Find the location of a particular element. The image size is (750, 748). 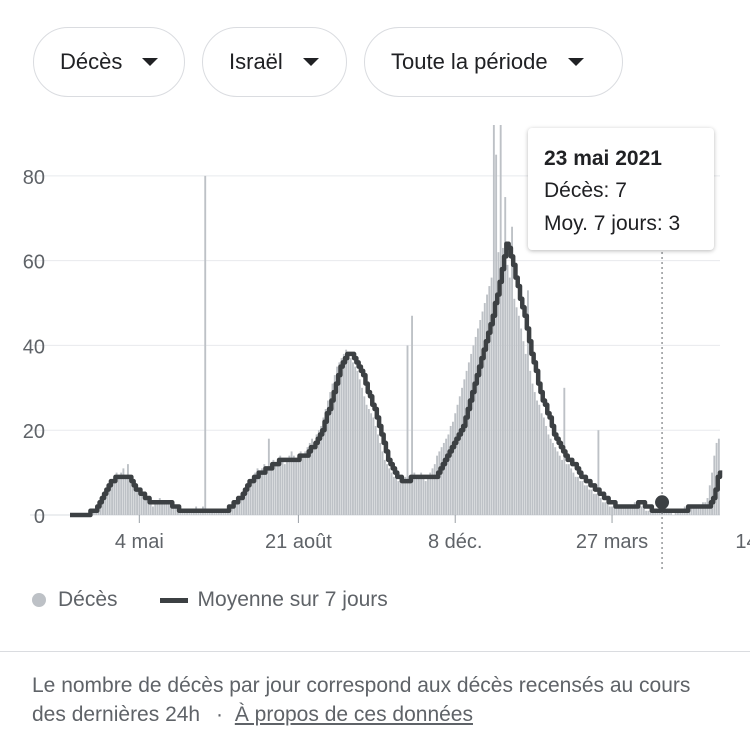

divider is located at coordinates (375, 651).